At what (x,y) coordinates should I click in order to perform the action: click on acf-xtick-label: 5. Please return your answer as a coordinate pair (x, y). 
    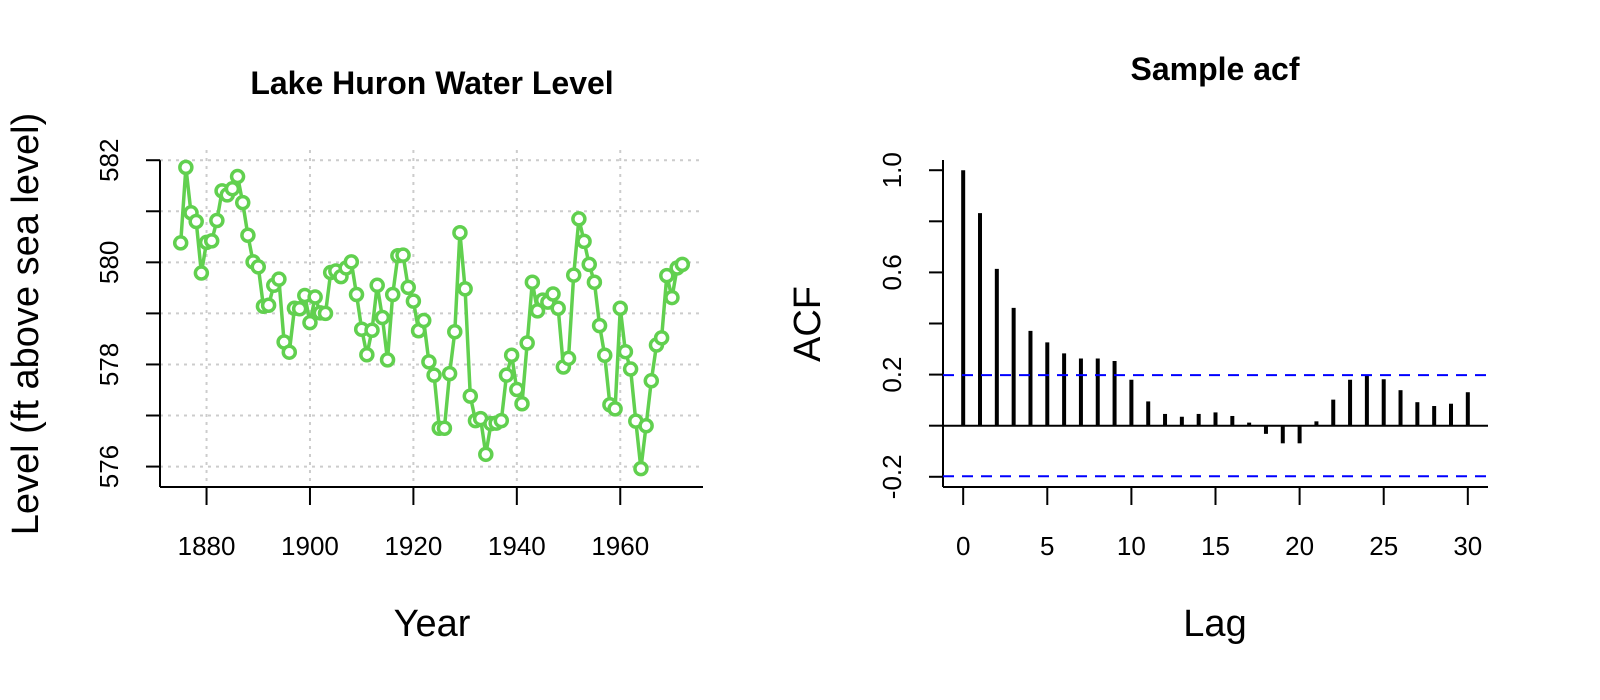
    Looking at the image, I should click on (1047, 546).